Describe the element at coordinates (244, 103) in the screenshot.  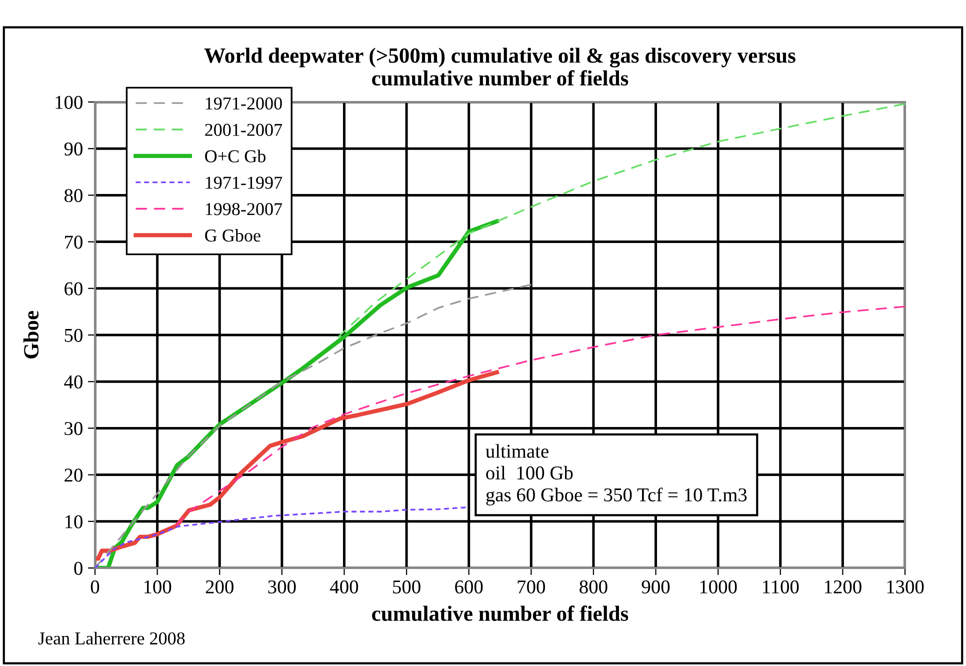
I see `legend-label: 1971-2000` at that location.